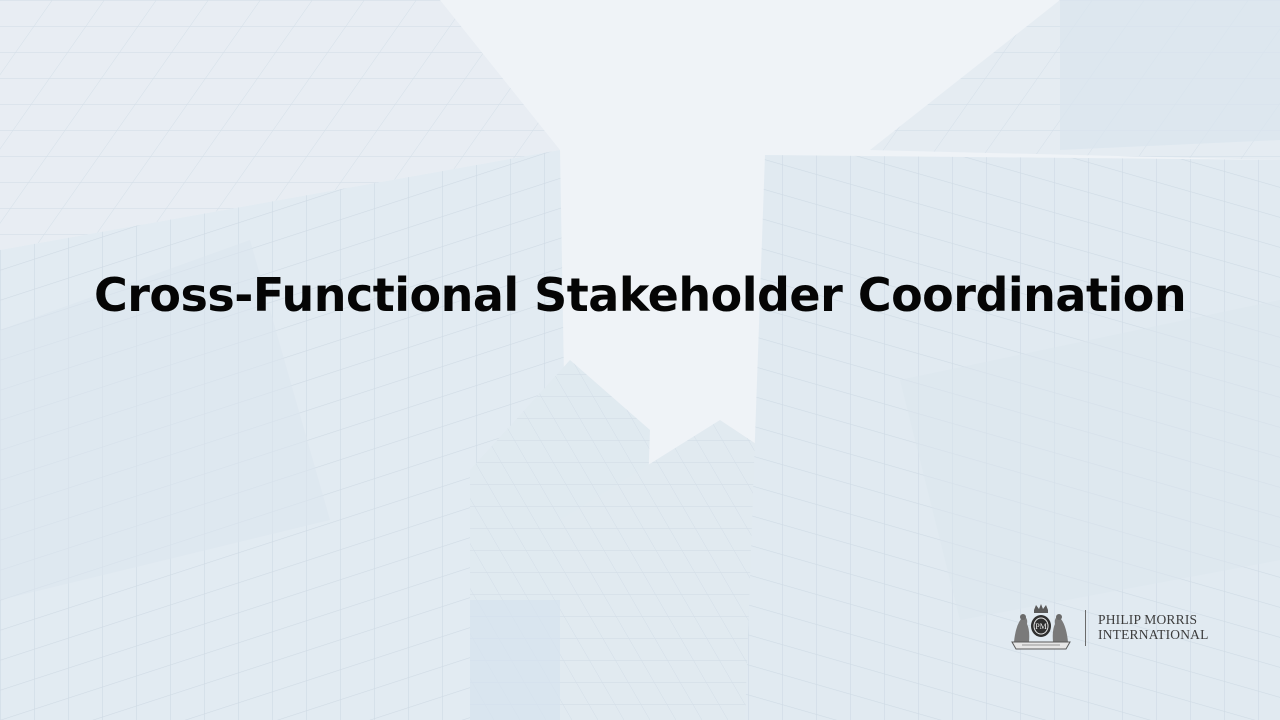 This screenshot has height=720, width=1280. I want to click on logo-divider, so click(1085, 628).